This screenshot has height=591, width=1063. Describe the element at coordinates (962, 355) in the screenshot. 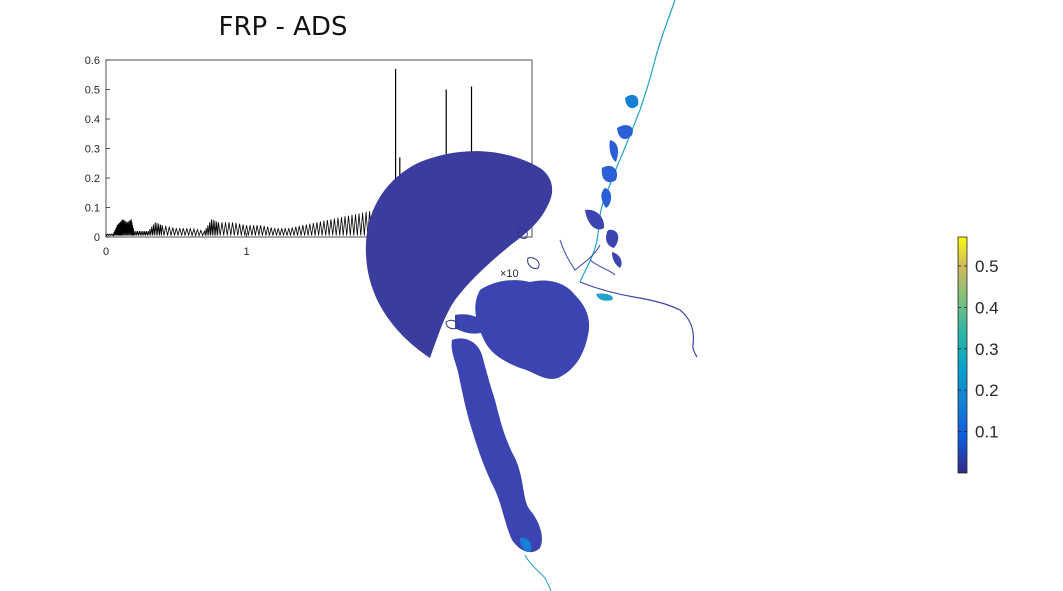

I see `colorbar-gradient` at that location.